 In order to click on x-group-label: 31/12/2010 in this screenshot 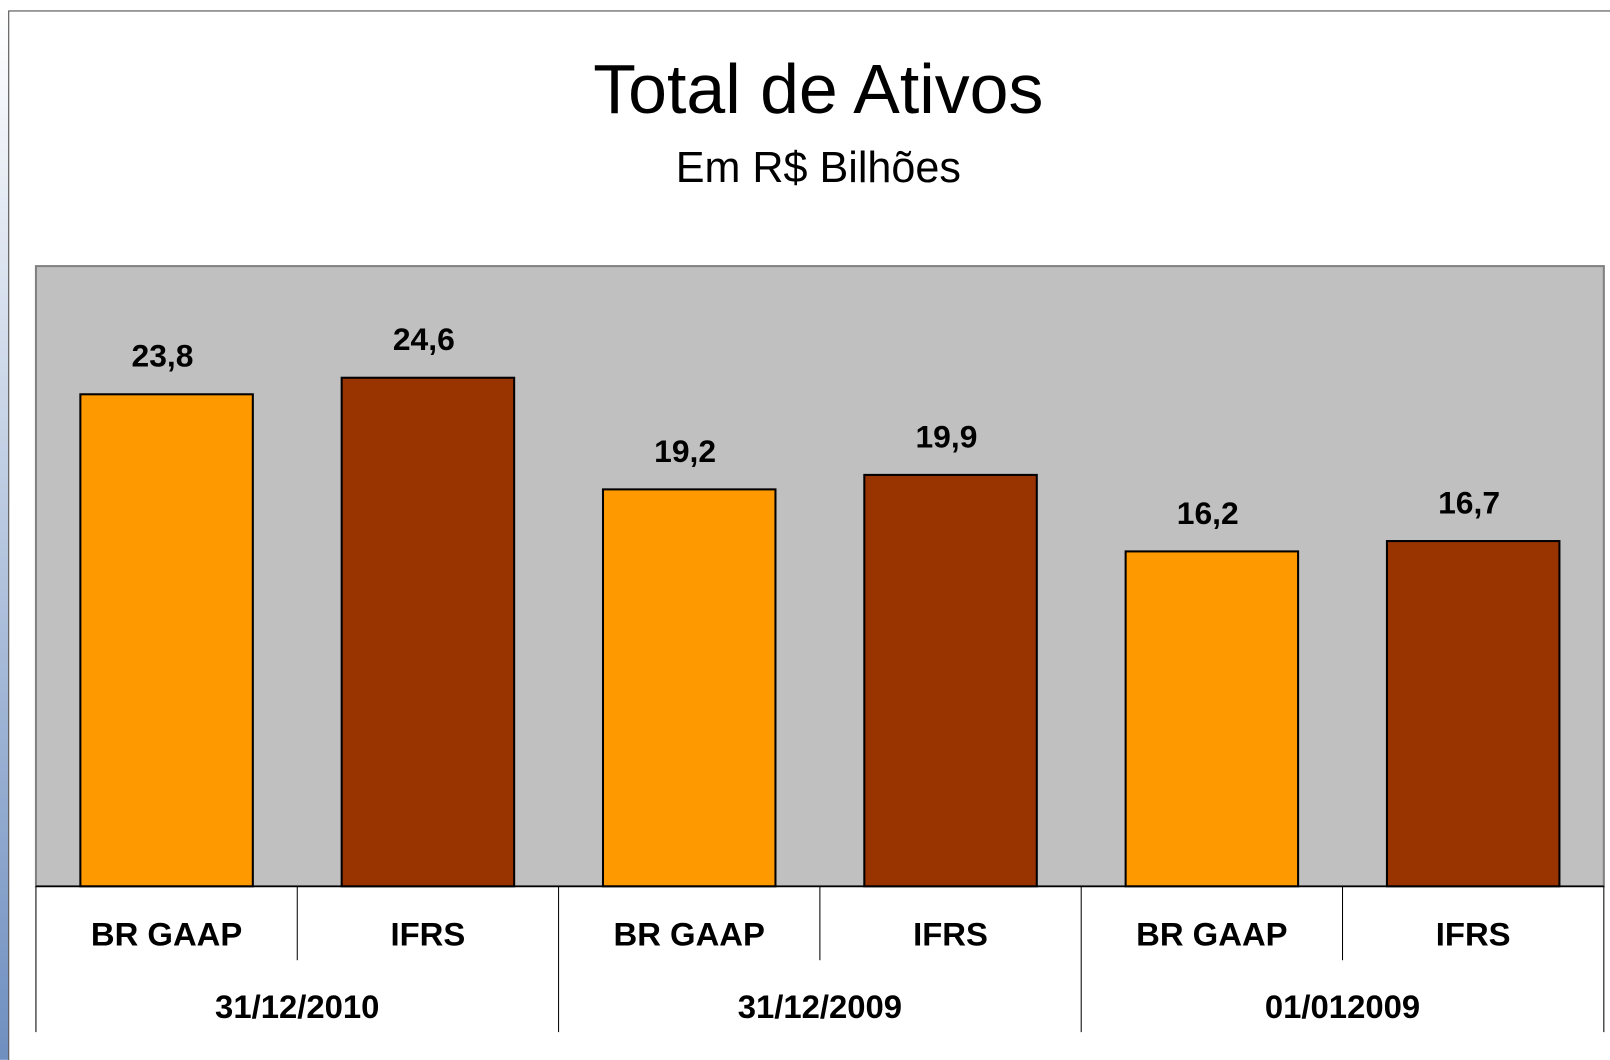, I will do `click(297, 1006)`.